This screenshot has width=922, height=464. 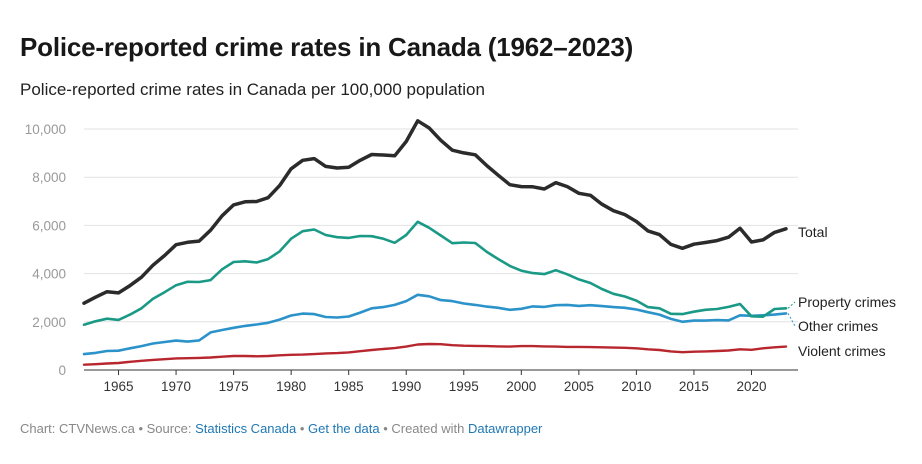 I want to click on y-tick-label: 2,000, so click(x=49, y=322).